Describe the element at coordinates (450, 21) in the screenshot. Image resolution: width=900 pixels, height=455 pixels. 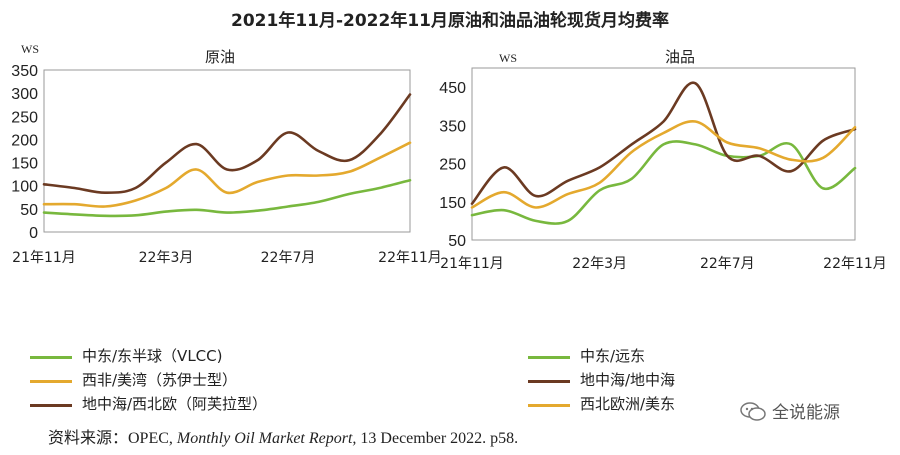
I see `chart-title: 2021年11月-2022年11月原油和油品油轮现货月均费率` at that location.